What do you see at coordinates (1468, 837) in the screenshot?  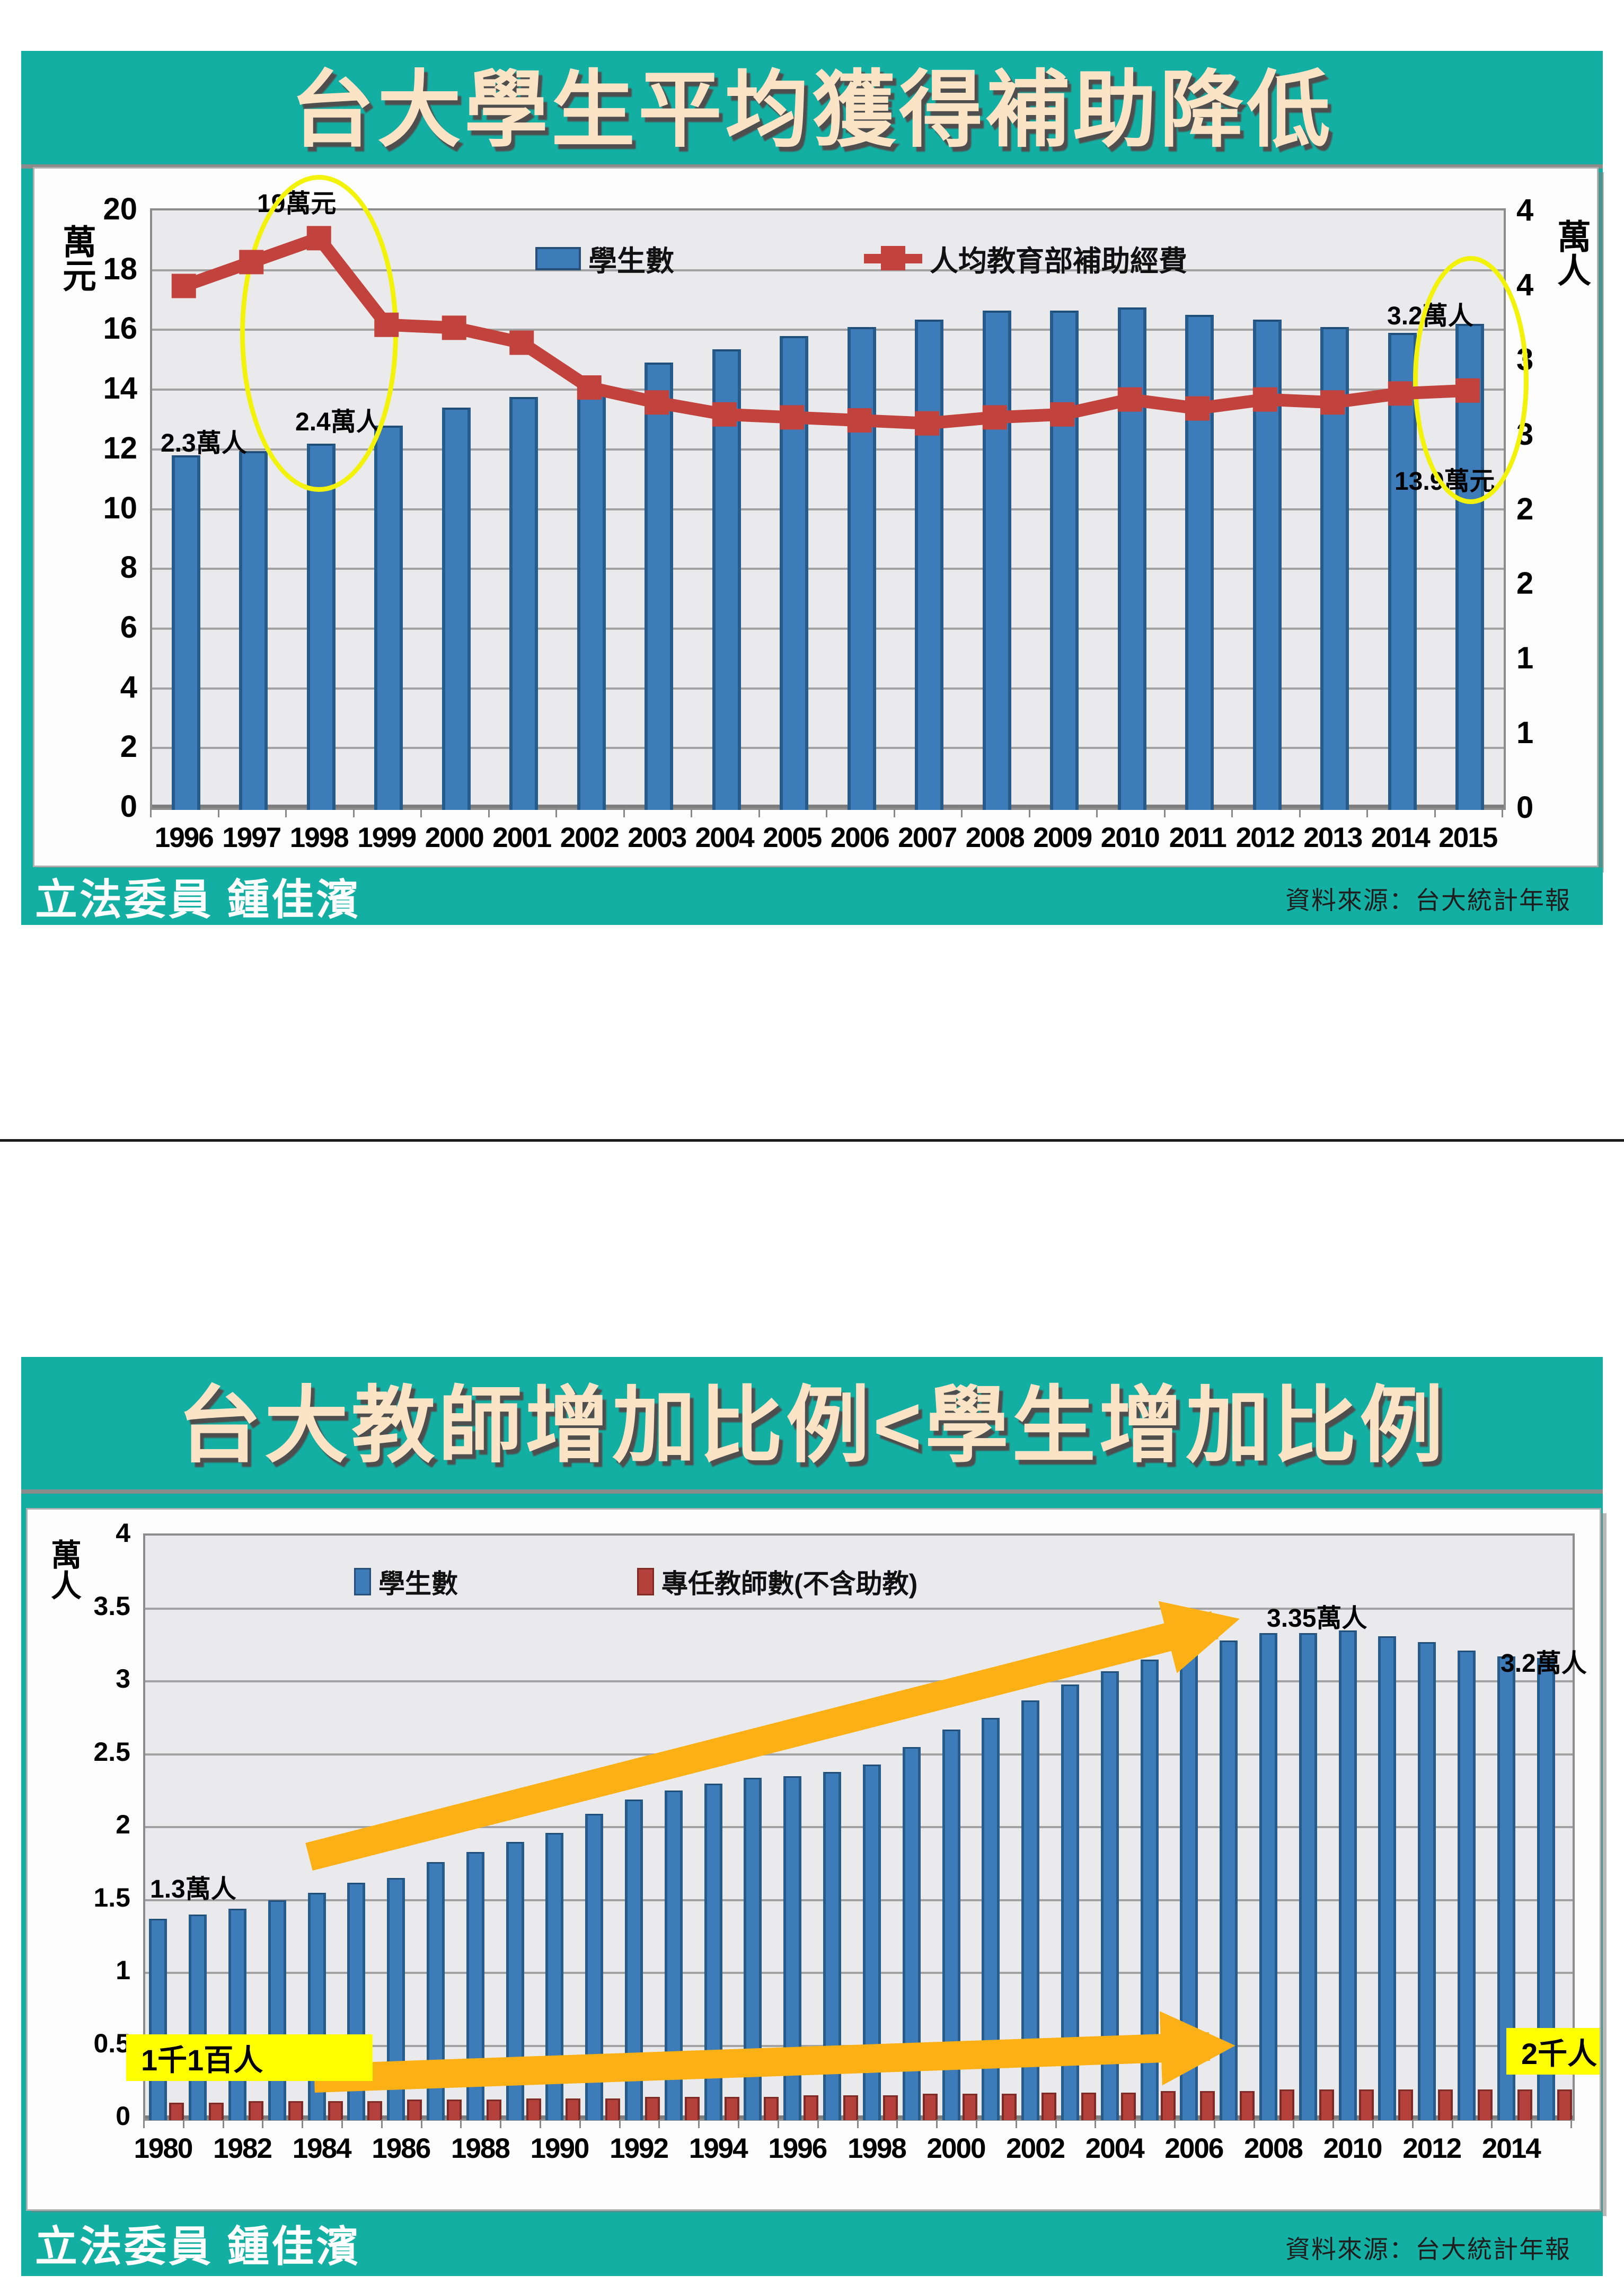 I see `x-axis-label: 2015` at bounding box center [1468, 837].